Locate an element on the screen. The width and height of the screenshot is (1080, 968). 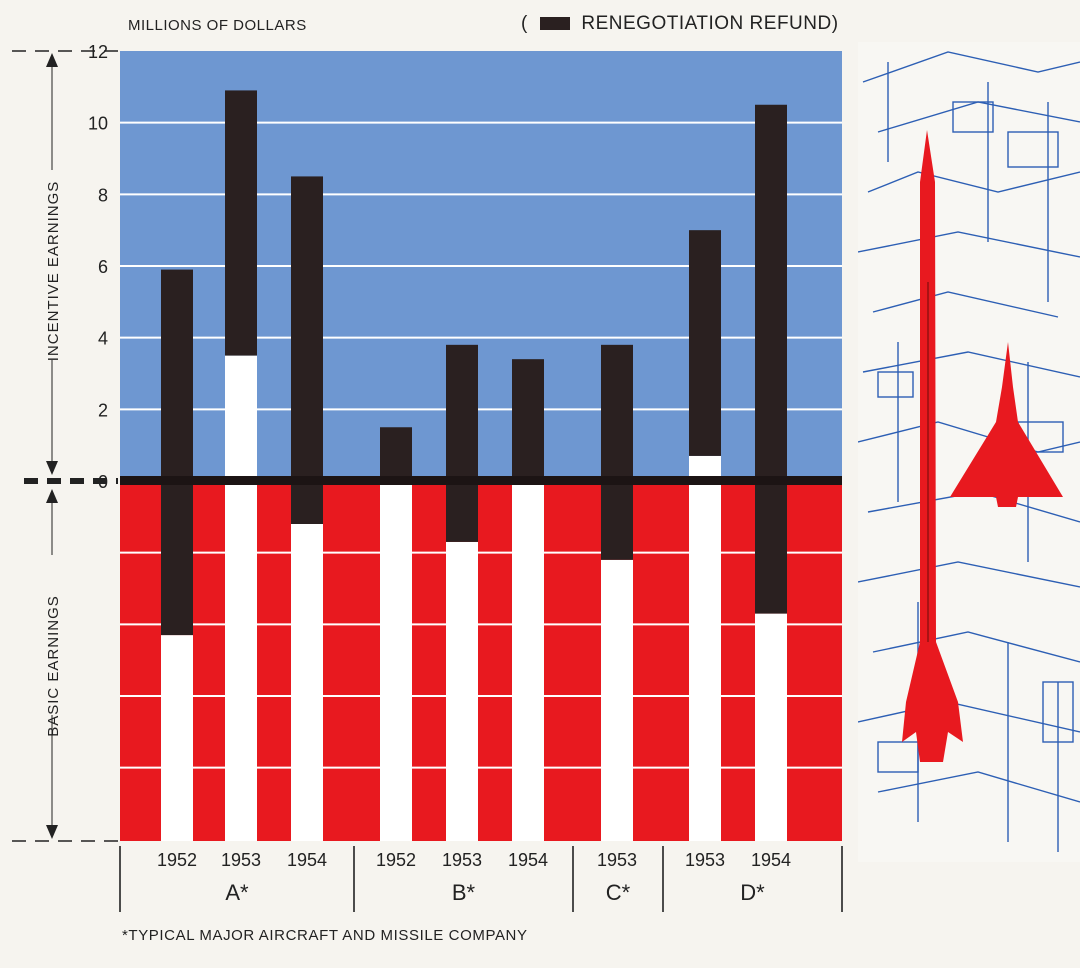
legend-open-paren: ( is located at coordinates (524, 23).